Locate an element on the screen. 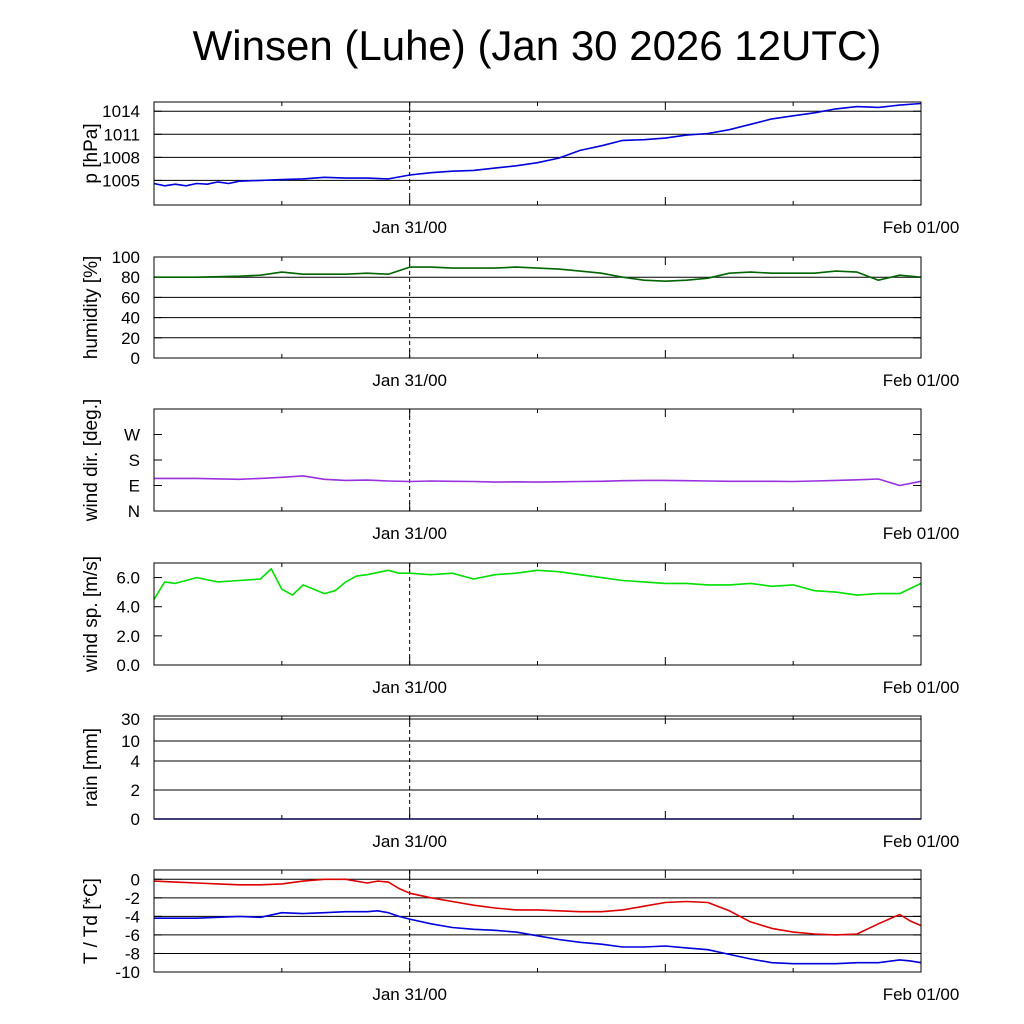  humidity-ytick-label: 80 is located at coordinates (130, 277).